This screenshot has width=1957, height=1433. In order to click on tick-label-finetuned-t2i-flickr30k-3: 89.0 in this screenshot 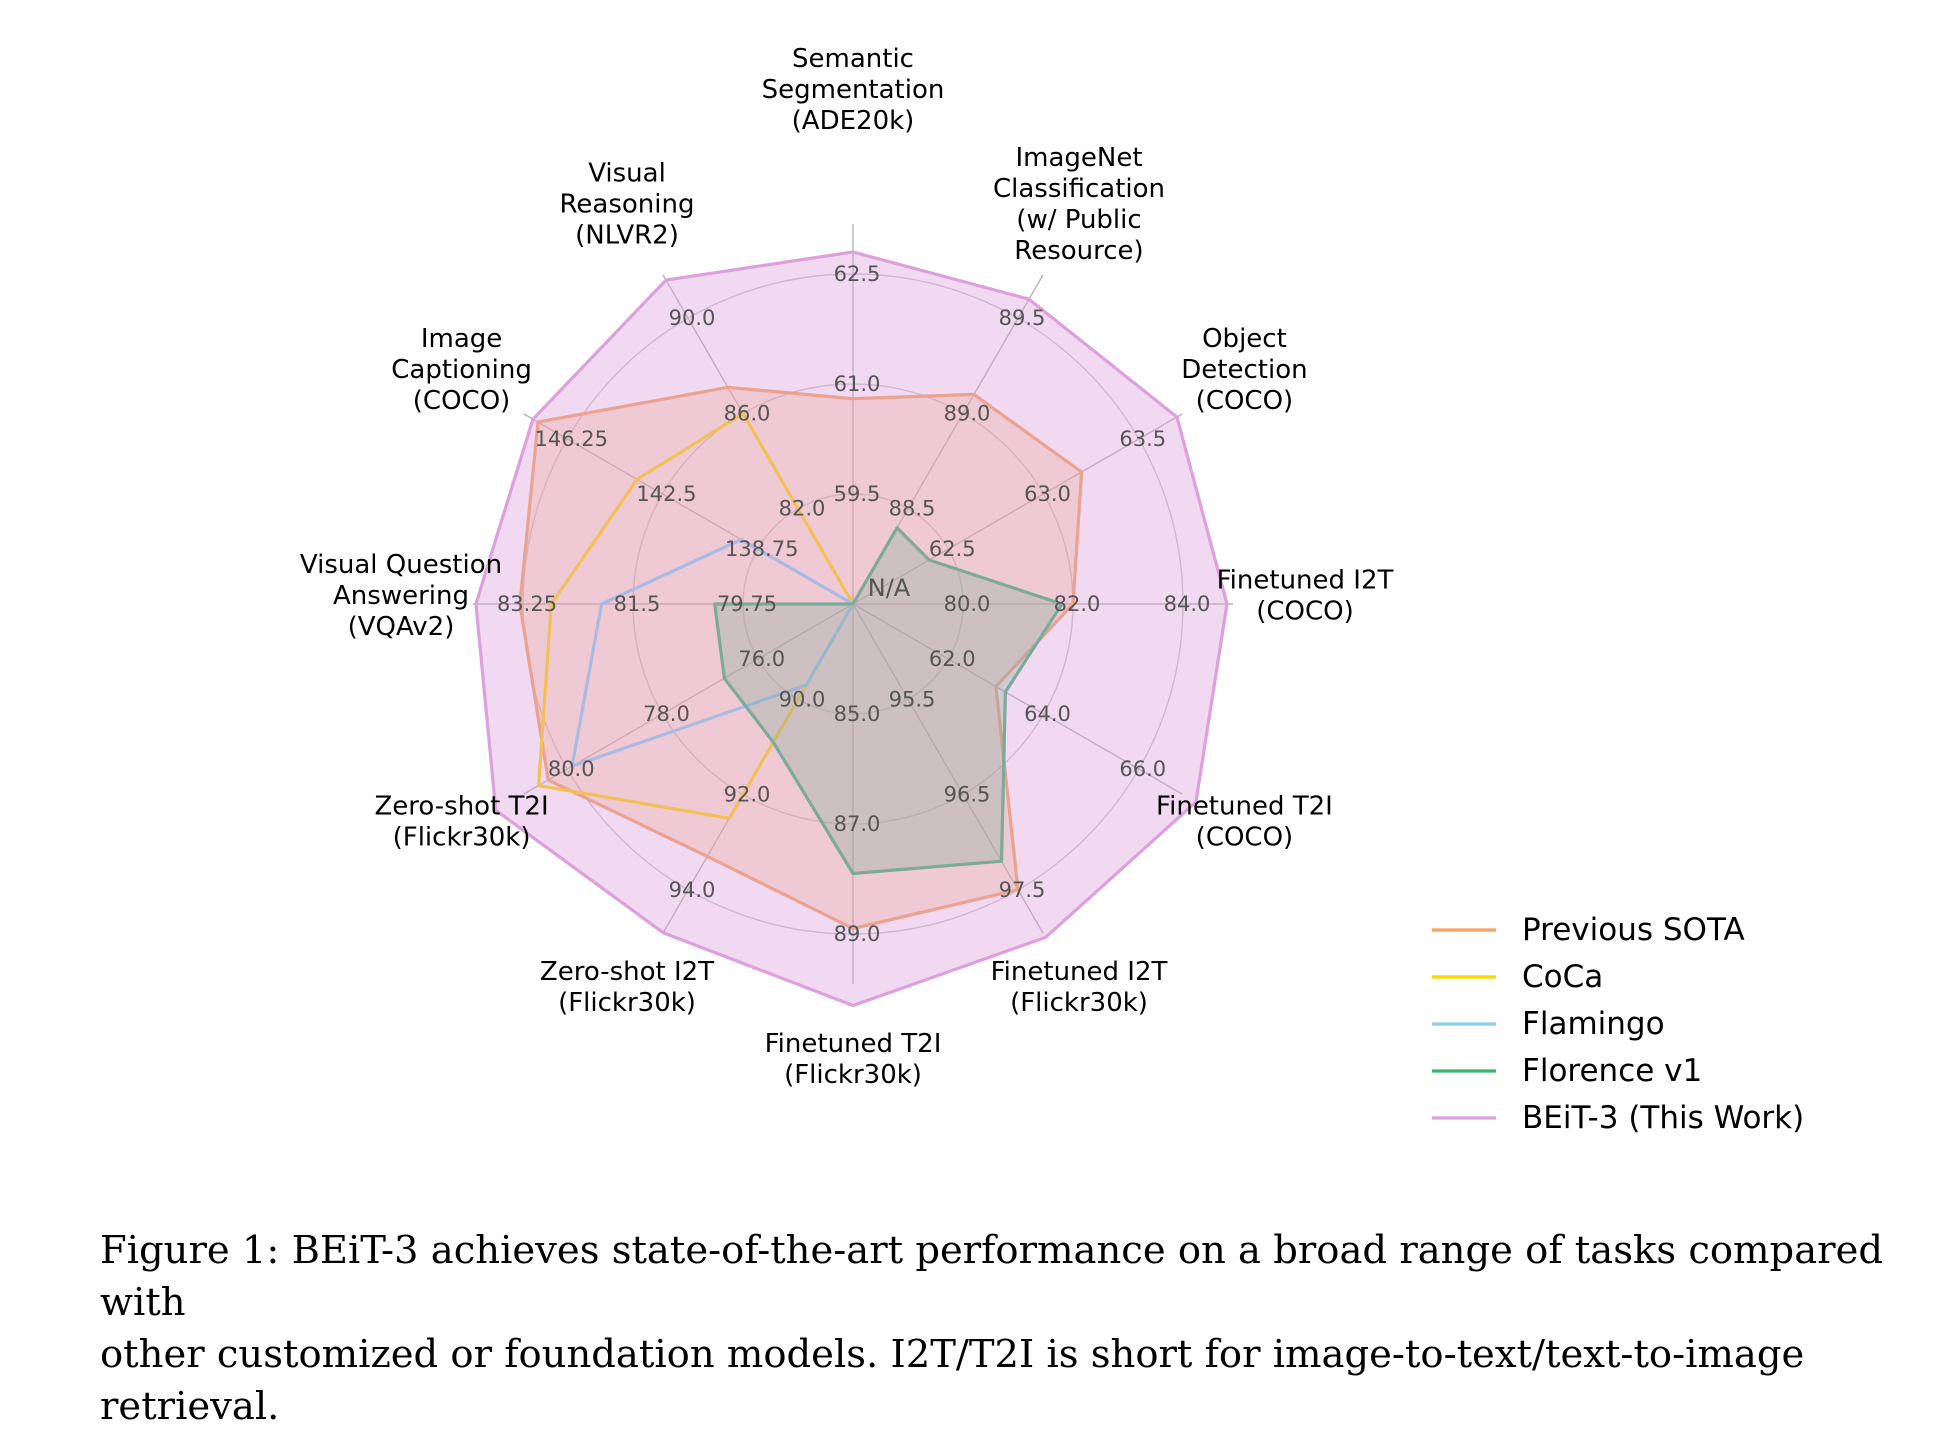, I will do `click(857, 934)`.